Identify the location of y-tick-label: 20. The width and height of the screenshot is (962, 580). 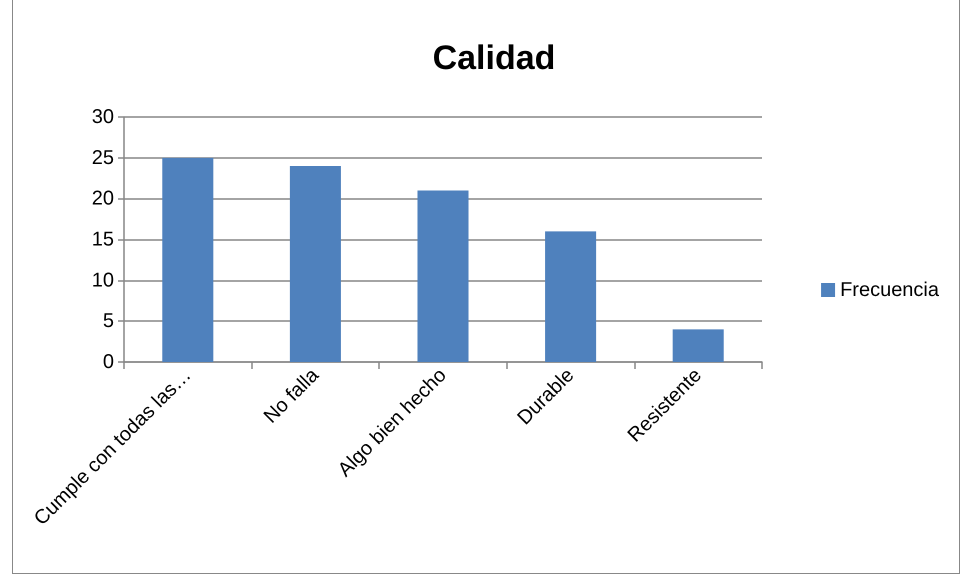
(103, 199).